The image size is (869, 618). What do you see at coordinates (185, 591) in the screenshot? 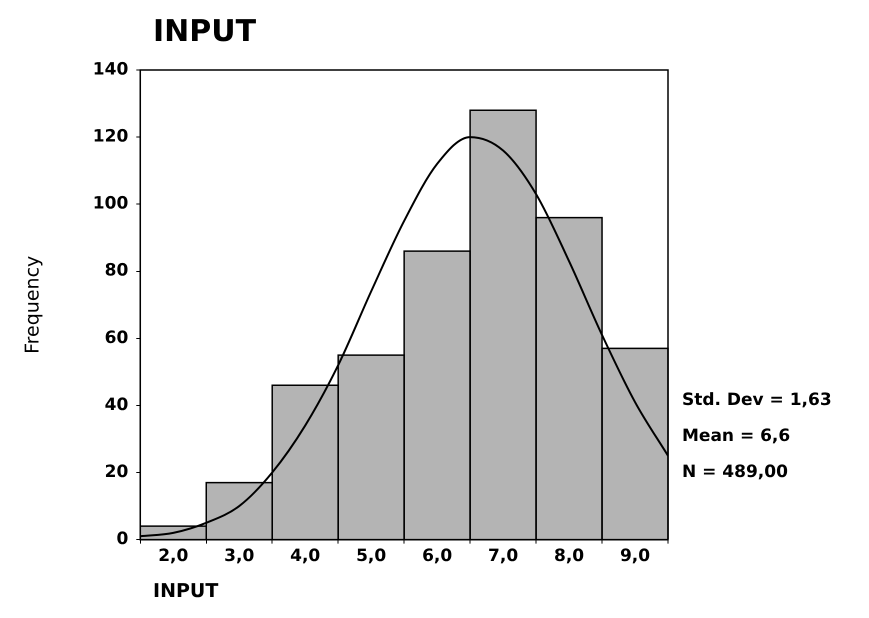
I see `x-axis-title: INPUT` at bounding box center [185, 591].